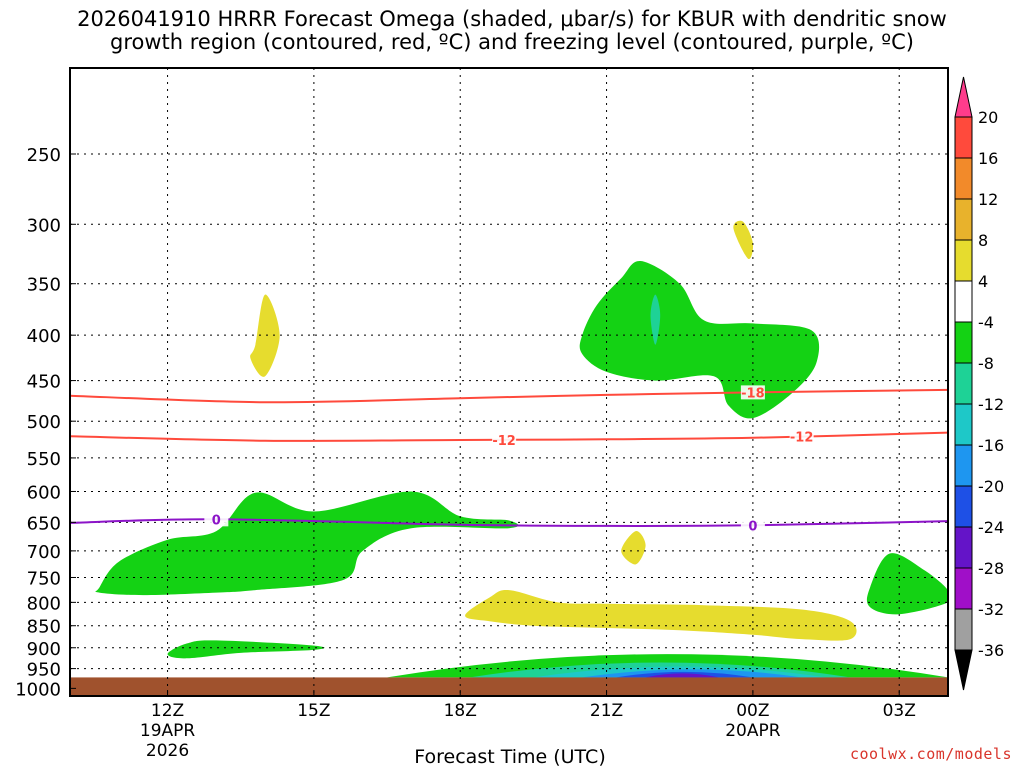 The width and height of the screenshot is (1024, 768). Describe the element at coordinates (44, 285) in the screenshot. I see `y-tick-label-350: 350` at that location.